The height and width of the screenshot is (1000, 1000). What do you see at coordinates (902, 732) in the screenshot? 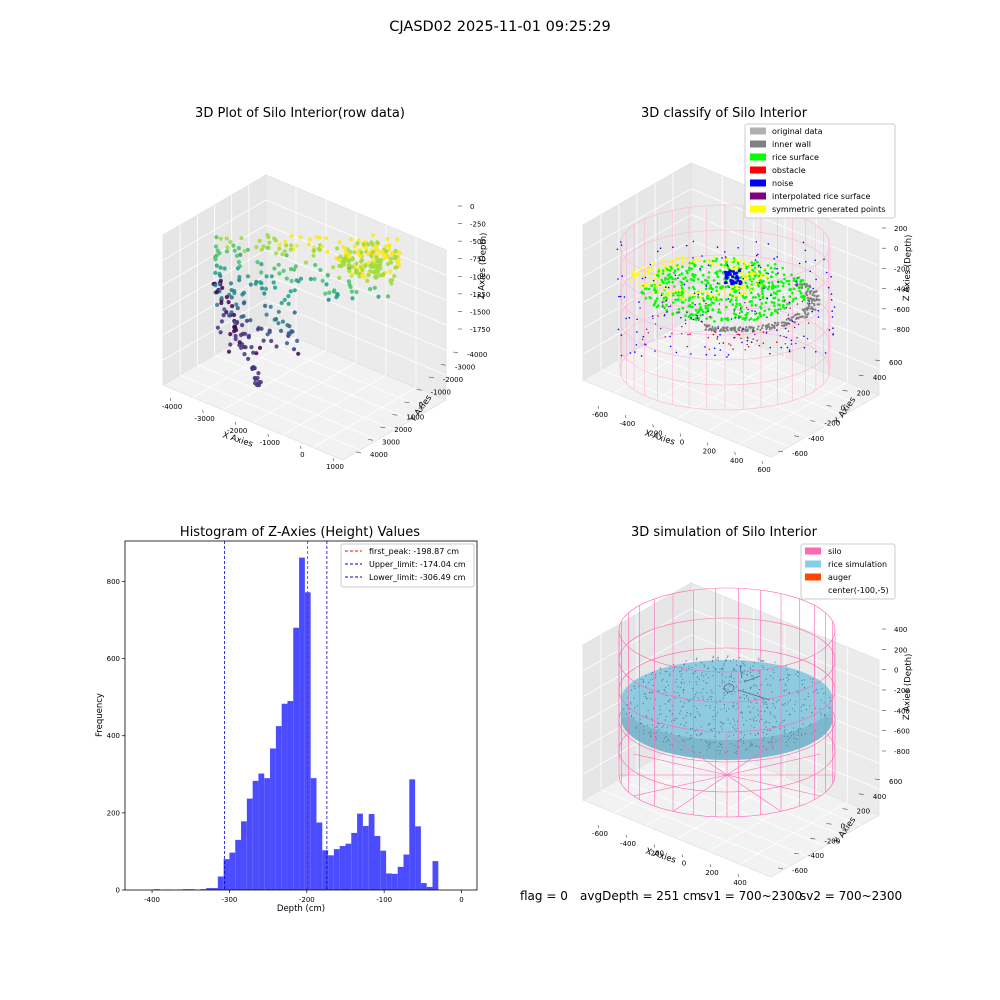
I see `simulation-3d-ztick-5: -600` at bounding box center [902, 732].